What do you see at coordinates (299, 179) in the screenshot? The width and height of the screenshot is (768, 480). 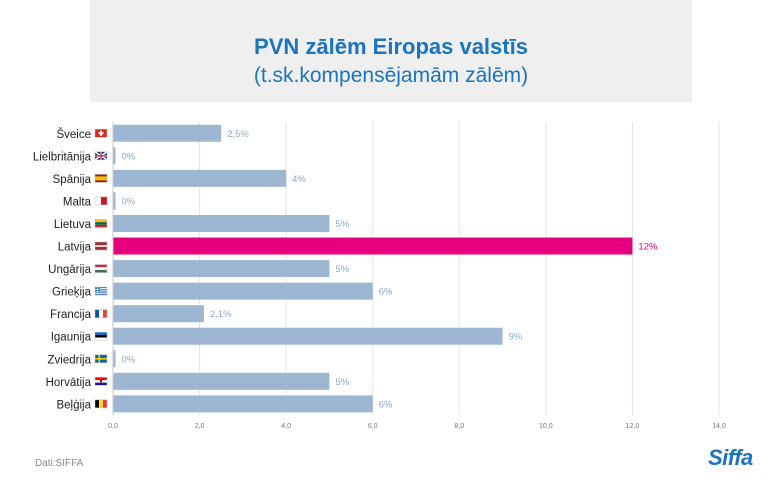 I see `data-label: 4%` at bounding box center [299, 179].